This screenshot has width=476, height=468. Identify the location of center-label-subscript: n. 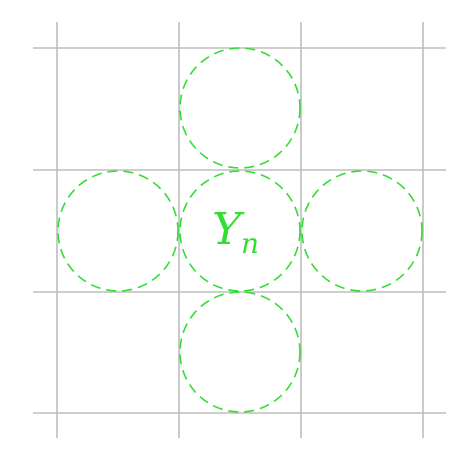
(250, 243).